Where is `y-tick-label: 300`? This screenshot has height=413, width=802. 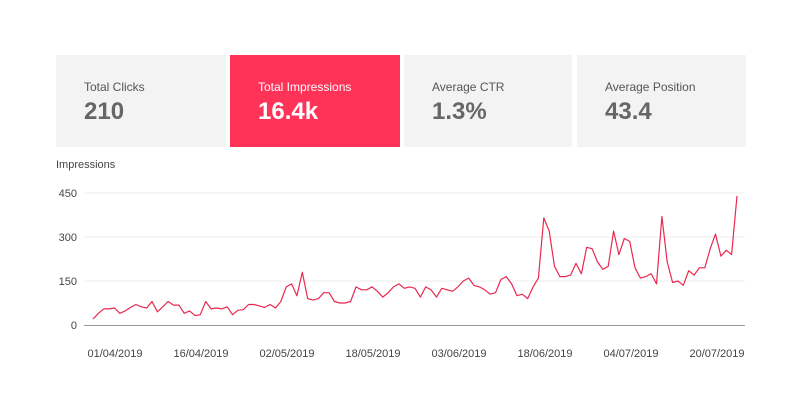
y-tick-label: 300 is located at coordinates (68, 238).